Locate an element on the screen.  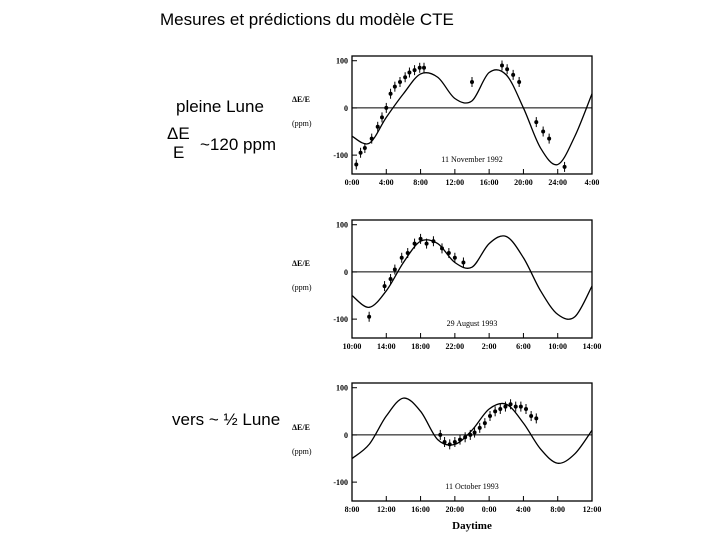
x-tick-label: 2:00 is located at coordinates (489, 346).